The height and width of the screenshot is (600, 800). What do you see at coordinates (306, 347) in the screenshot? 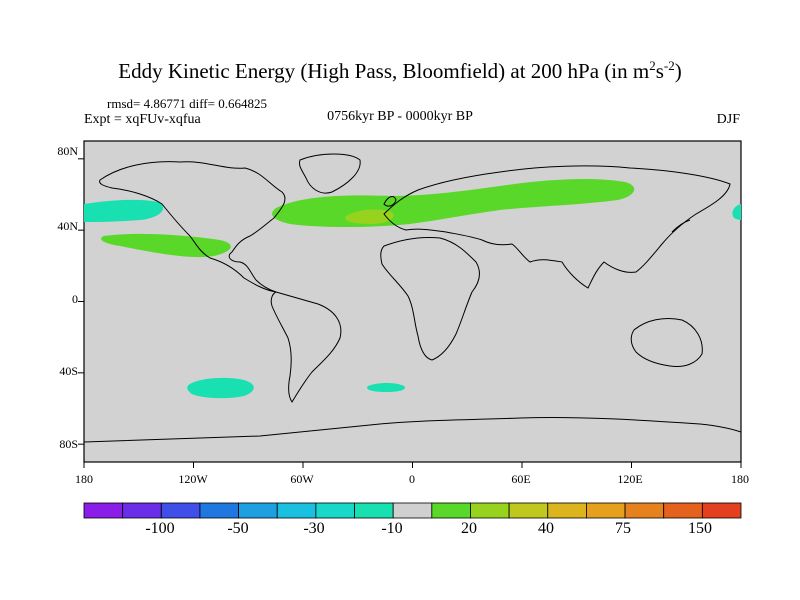
I see `south-america-coast` at bounding box center [306, 347].